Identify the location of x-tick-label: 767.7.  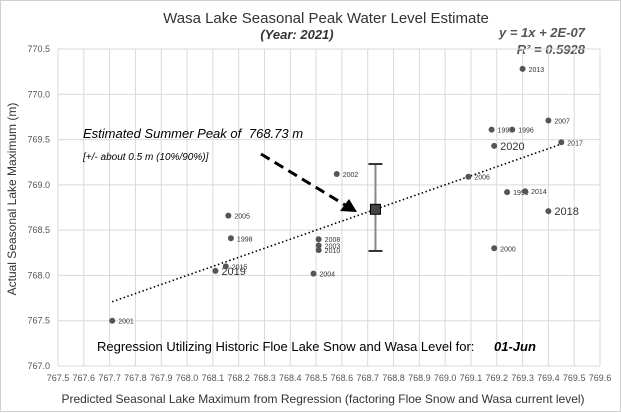
(109, 378).